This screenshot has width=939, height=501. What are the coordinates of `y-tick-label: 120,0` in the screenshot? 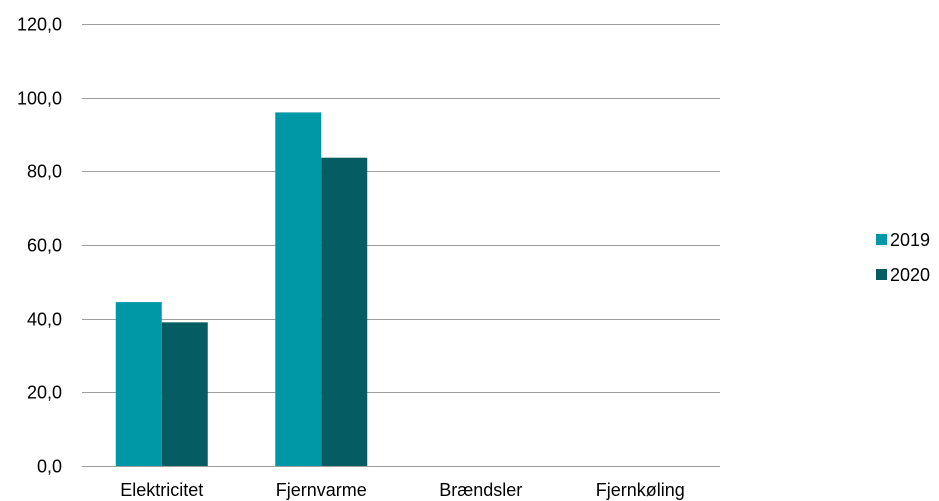 It's located at (39, 25).